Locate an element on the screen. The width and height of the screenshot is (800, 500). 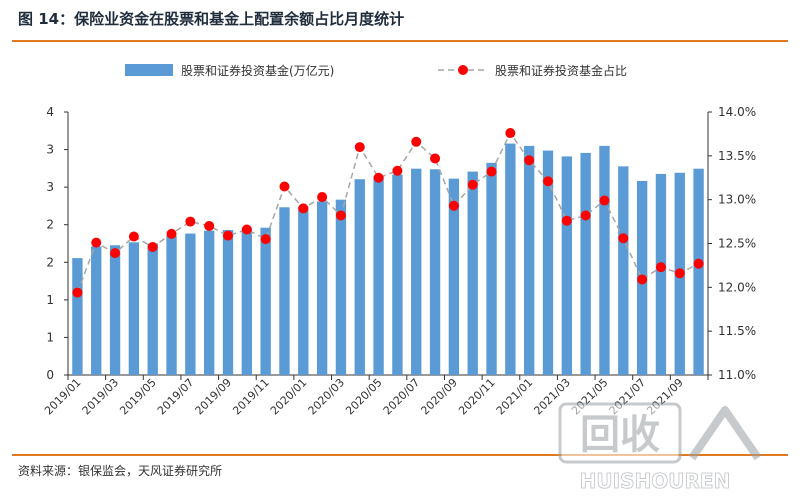
x-tick-label: 2019/03 is located at coordinates (101, 397).